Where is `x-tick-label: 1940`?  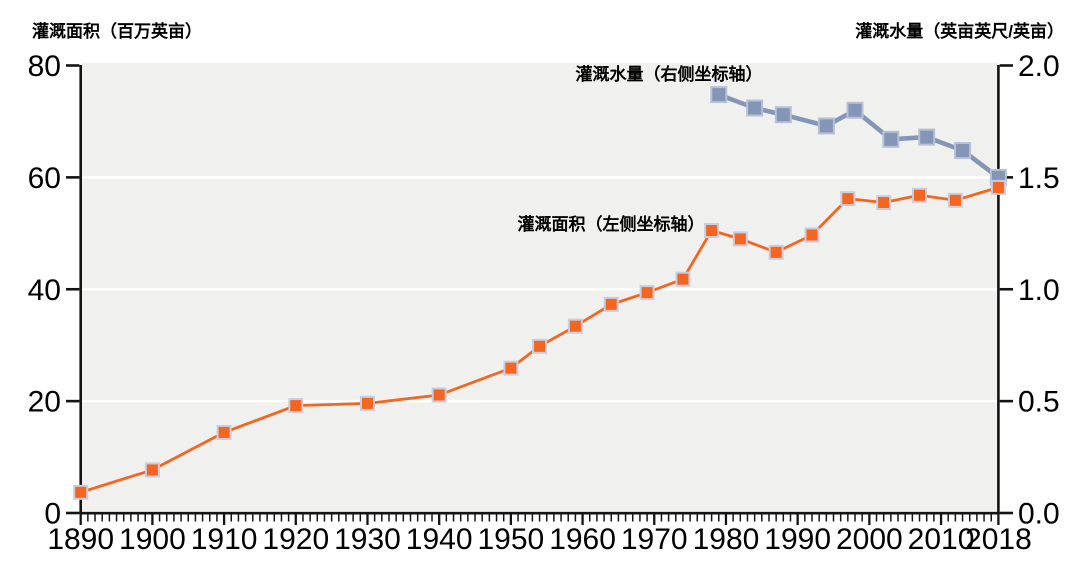 x-tick-label: 1940 is located at coordinates (439, 539).